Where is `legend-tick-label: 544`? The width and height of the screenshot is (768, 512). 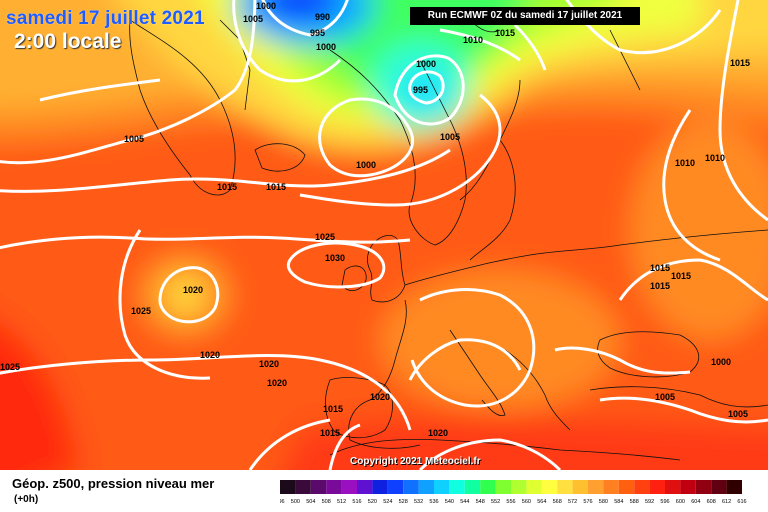 legend-tick-label: 544 is located at coordinates (464, 502).